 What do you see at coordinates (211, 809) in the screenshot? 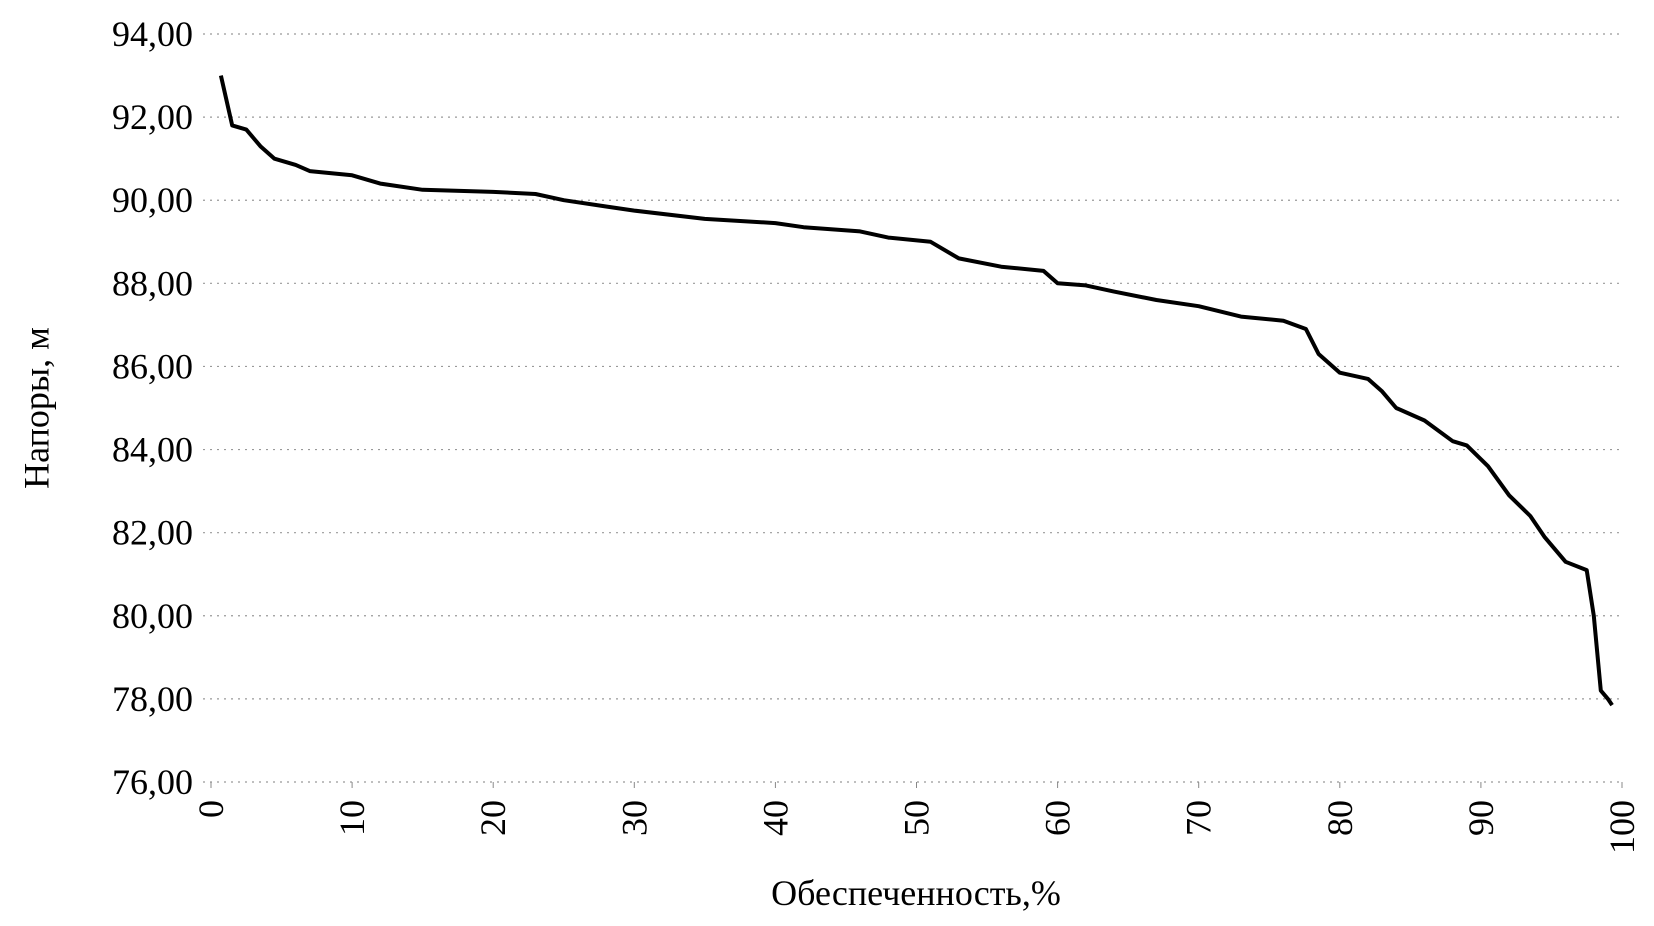
I see `x-tick-label: 0` at bounding box center [211, 809].